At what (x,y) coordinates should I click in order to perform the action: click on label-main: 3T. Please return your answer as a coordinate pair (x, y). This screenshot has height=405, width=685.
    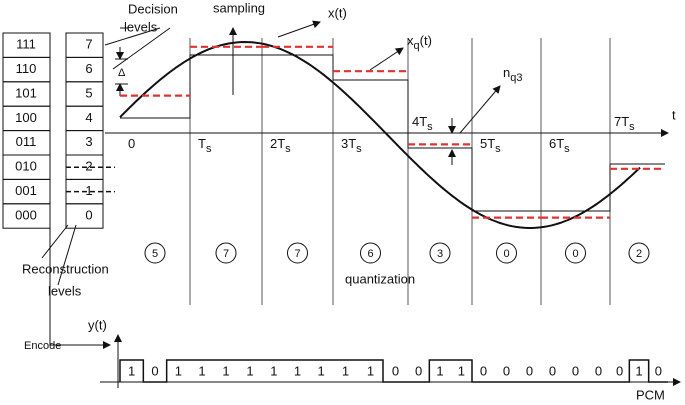
    Looking at the image, I should click on (348, 143).